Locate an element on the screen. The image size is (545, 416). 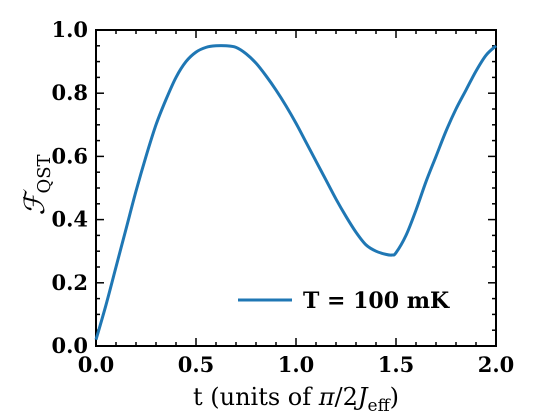
y-tick-label: 0.8 is located at coordinates (69, 92).